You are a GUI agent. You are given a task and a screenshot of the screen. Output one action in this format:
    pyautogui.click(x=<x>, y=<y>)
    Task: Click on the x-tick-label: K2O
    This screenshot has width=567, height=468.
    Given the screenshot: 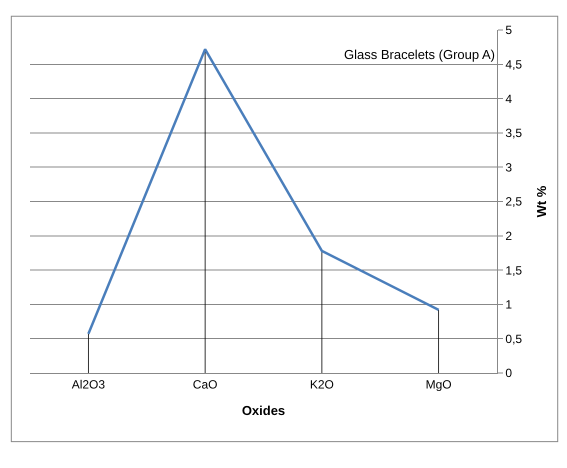 What is the action you would take?
    pyautogui.click(x=322, y=384)
    